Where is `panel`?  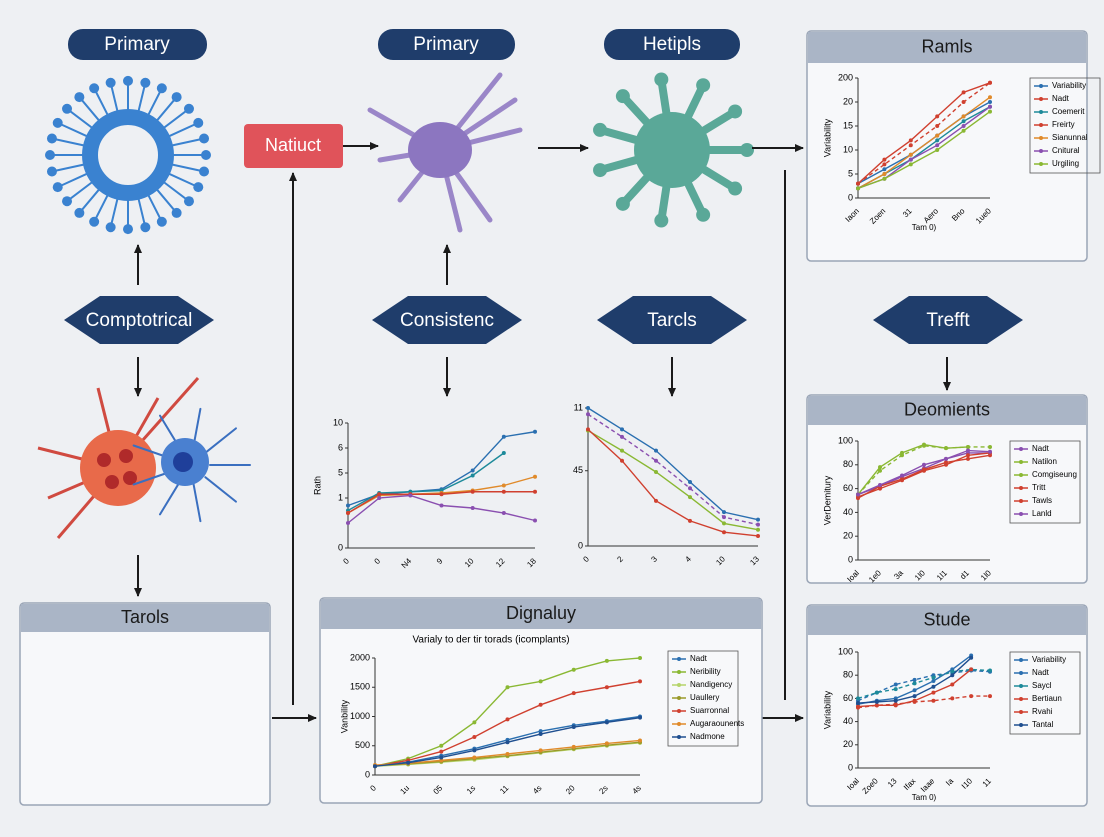
panel is located at coordinates (947, 489).